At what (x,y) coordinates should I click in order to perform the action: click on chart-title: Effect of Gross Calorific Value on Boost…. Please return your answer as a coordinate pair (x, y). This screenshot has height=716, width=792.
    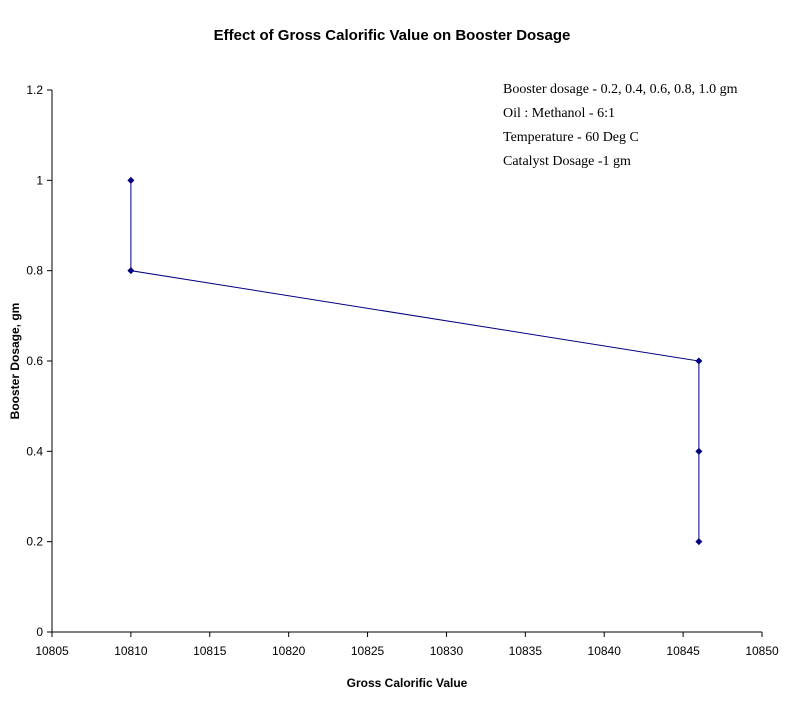
    Looking at the image, I should click on (392, 35).